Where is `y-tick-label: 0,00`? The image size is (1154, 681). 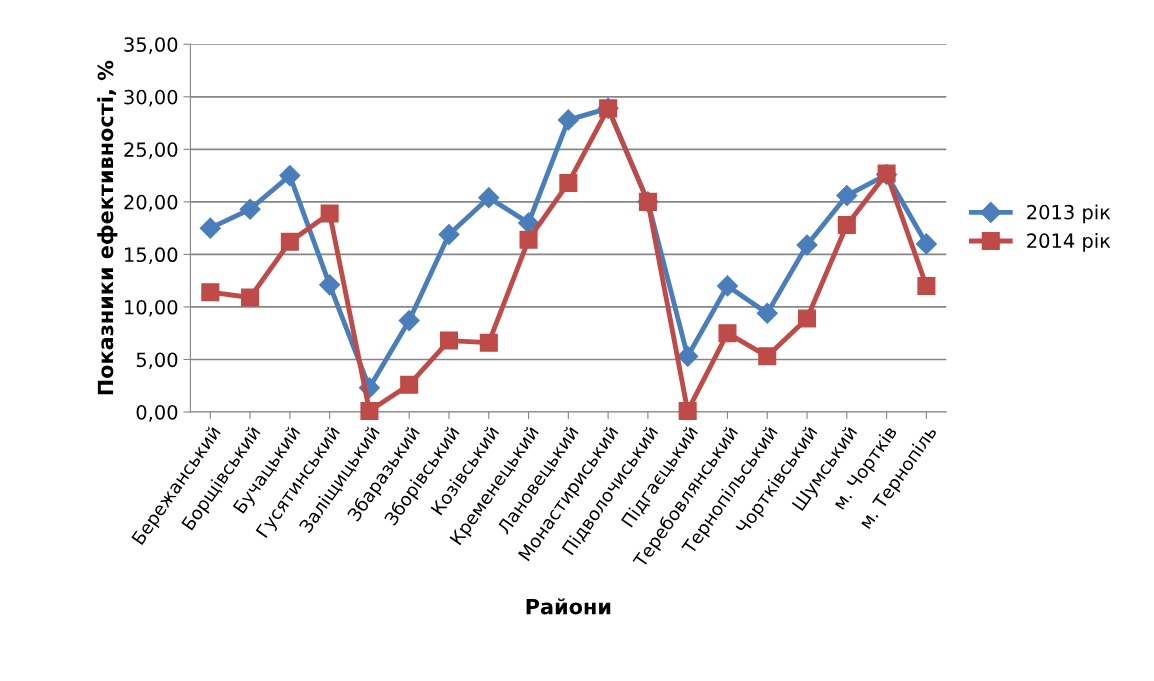
y-tick-label: 0,00 is located at coordinates (157, 413).